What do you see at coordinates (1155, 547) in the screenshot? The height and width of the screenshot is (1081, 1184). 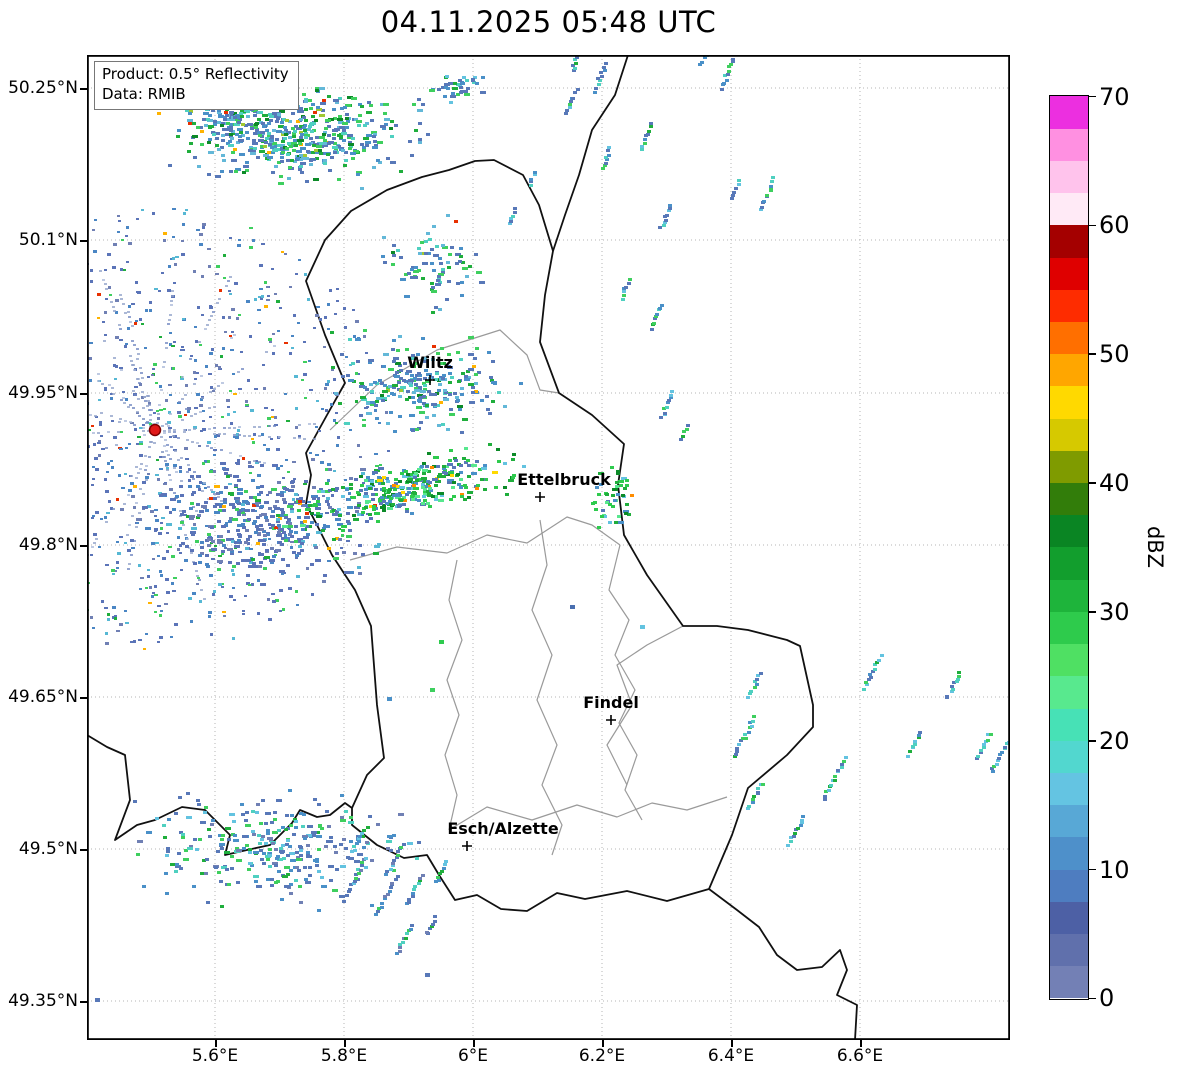 I see `colorbar-axis-label: dBZ` at bounding box center [1155, 547].